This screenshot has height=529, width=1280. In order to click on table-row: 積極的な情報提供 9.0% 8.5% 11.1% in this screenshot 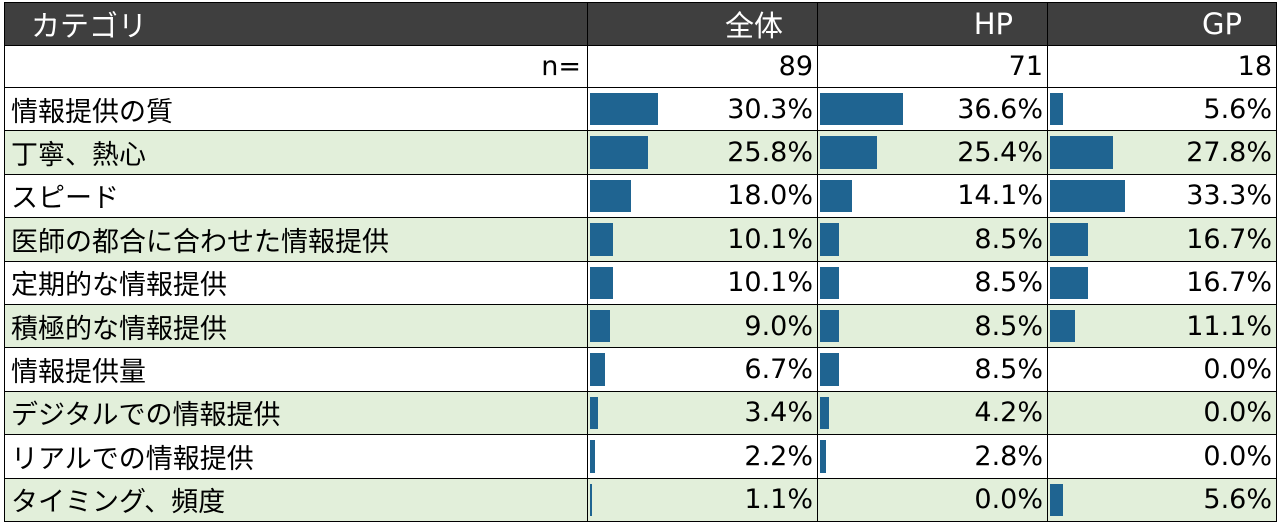, I will do `click(640, 326)`.